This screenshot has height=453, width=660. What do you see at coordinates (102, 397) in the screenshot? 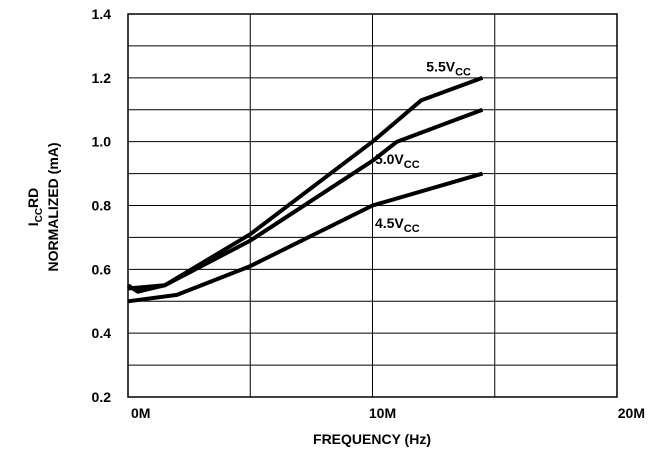
I see `y-tick-label-0: 0.2` at bounding box center [102, 397].